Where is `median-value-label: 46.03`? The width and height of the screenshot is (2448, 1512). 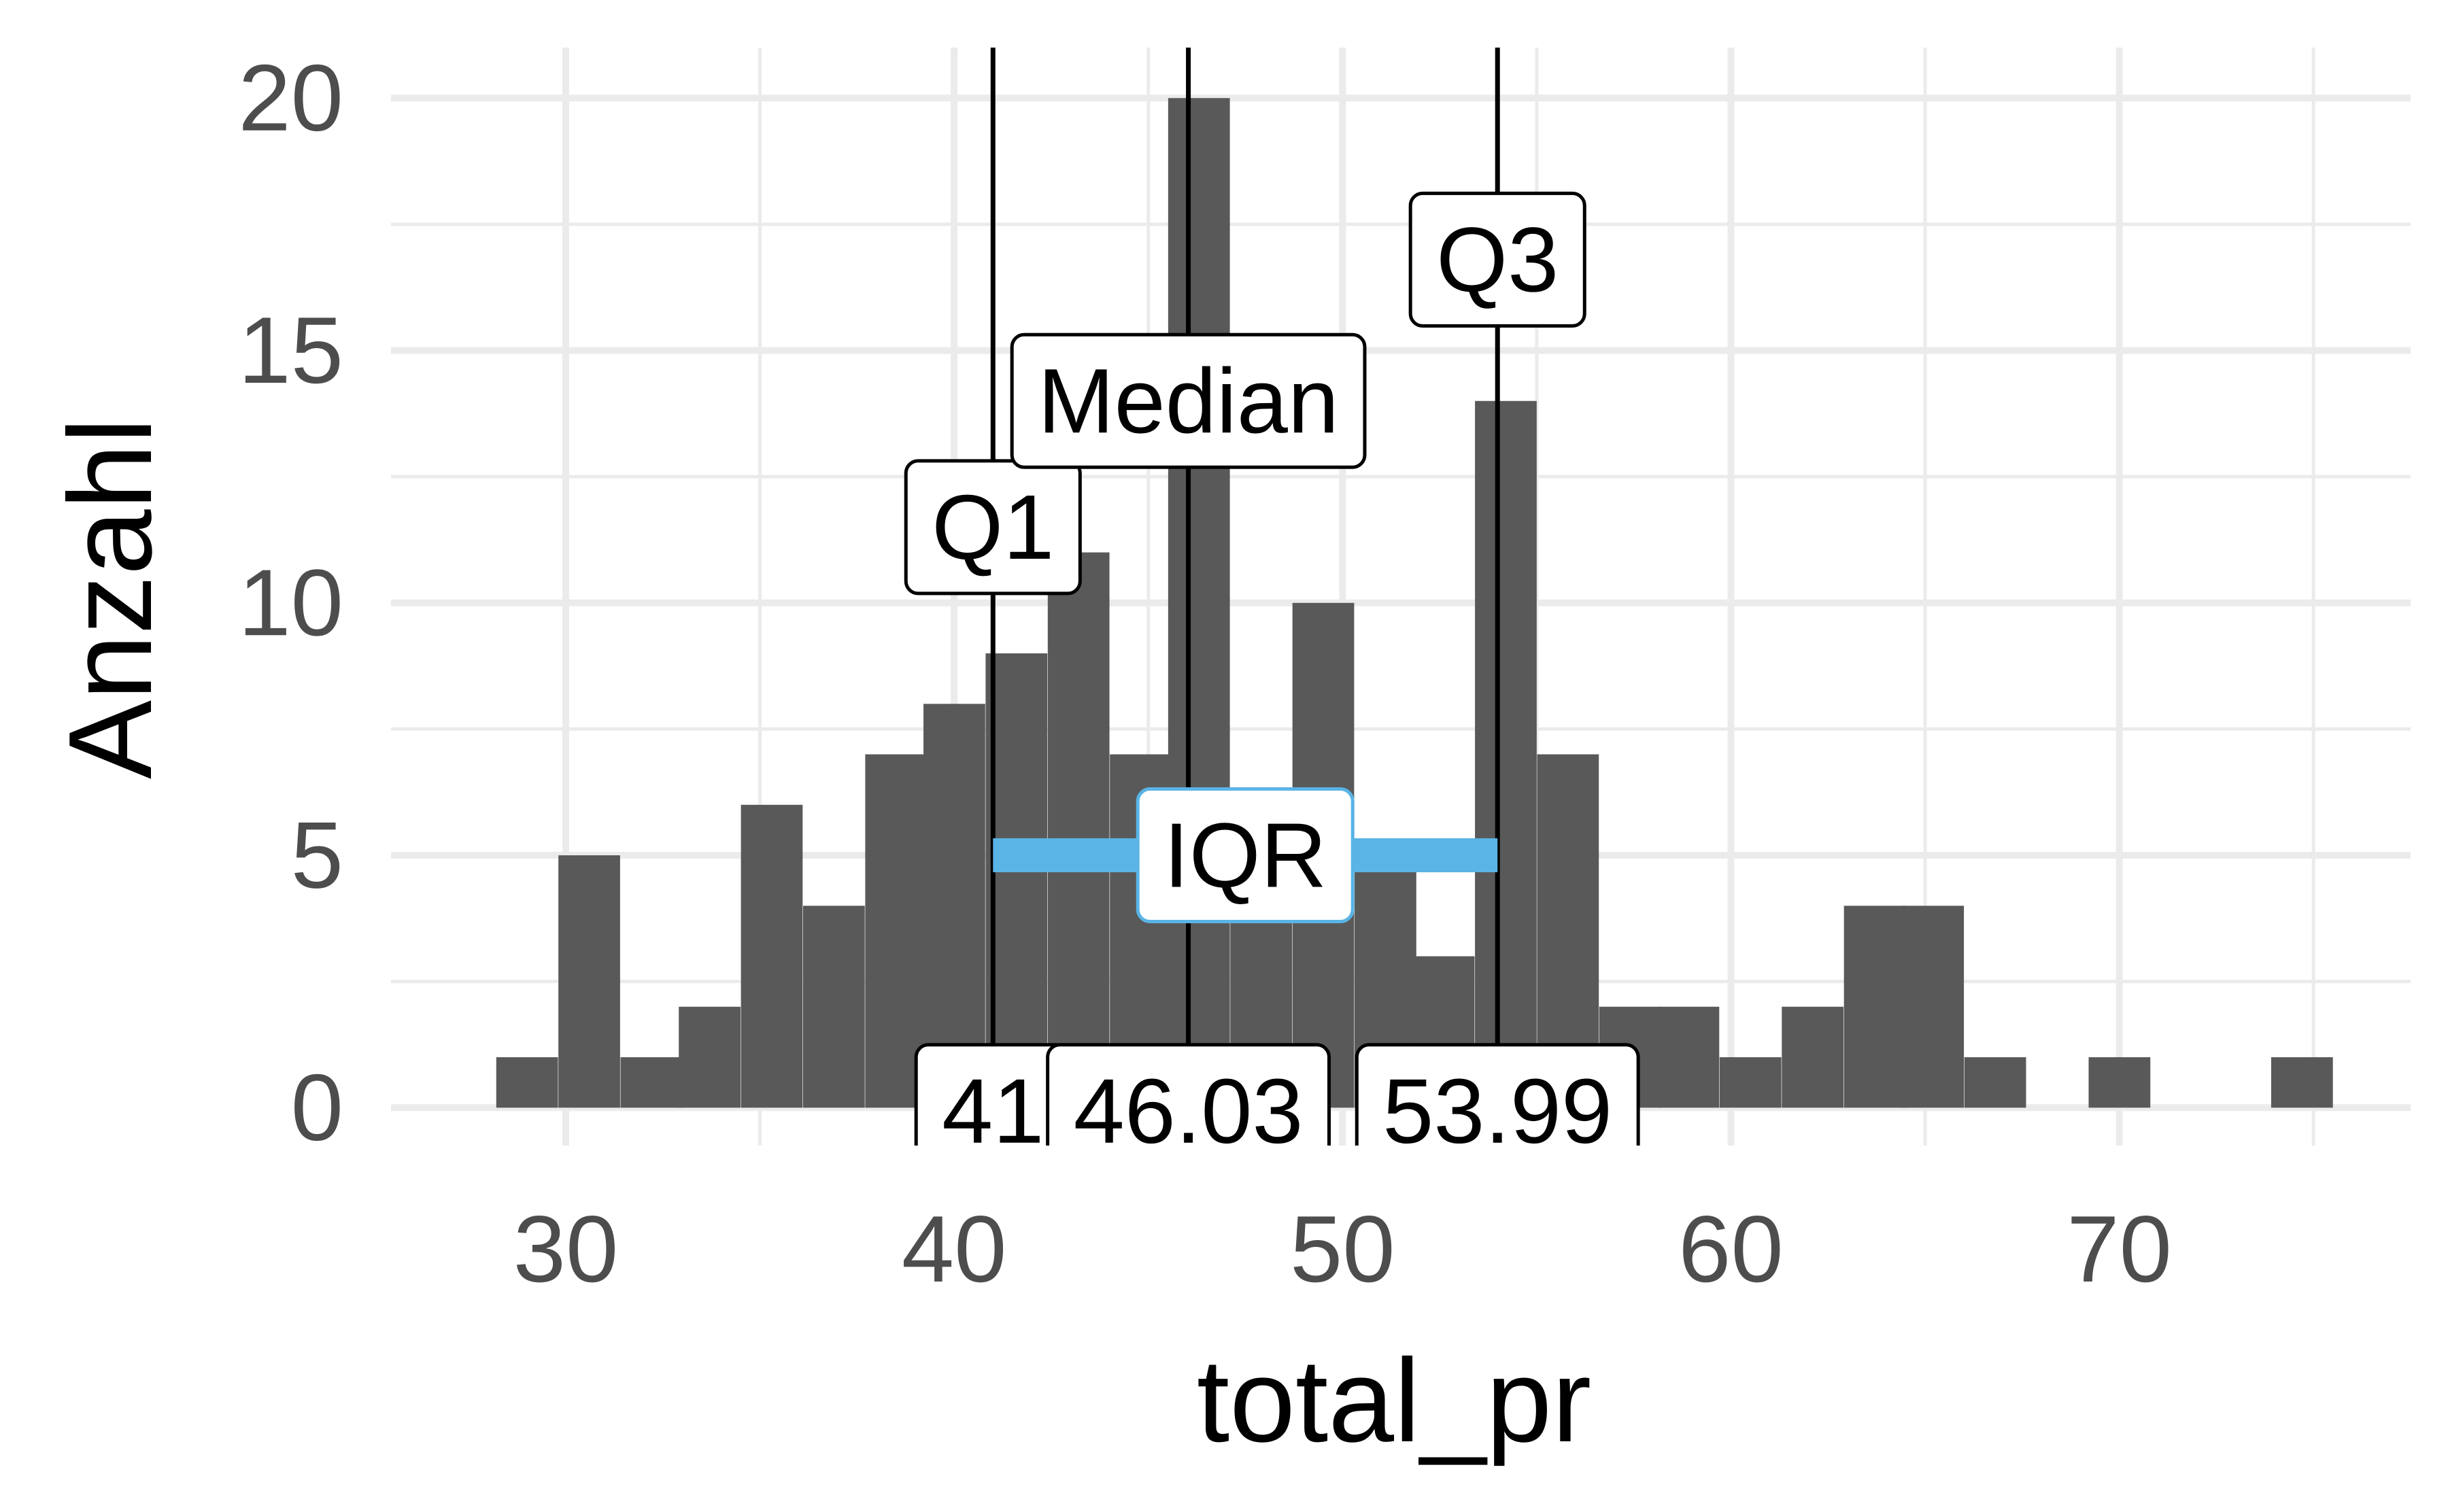
median-value-label: 46.03 is located at coordinates (1189, 1103).